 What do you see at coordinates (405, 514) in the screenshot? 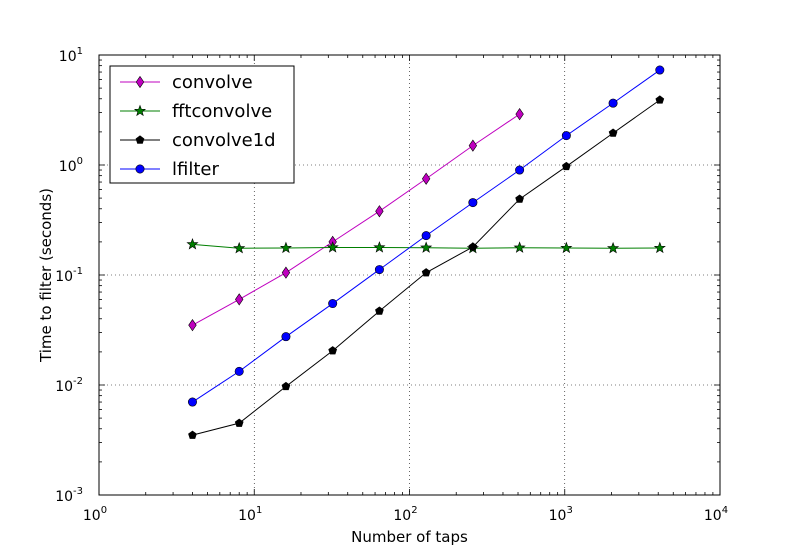
I see `x-tick-label: 10²` at bounding box center [405, 514].